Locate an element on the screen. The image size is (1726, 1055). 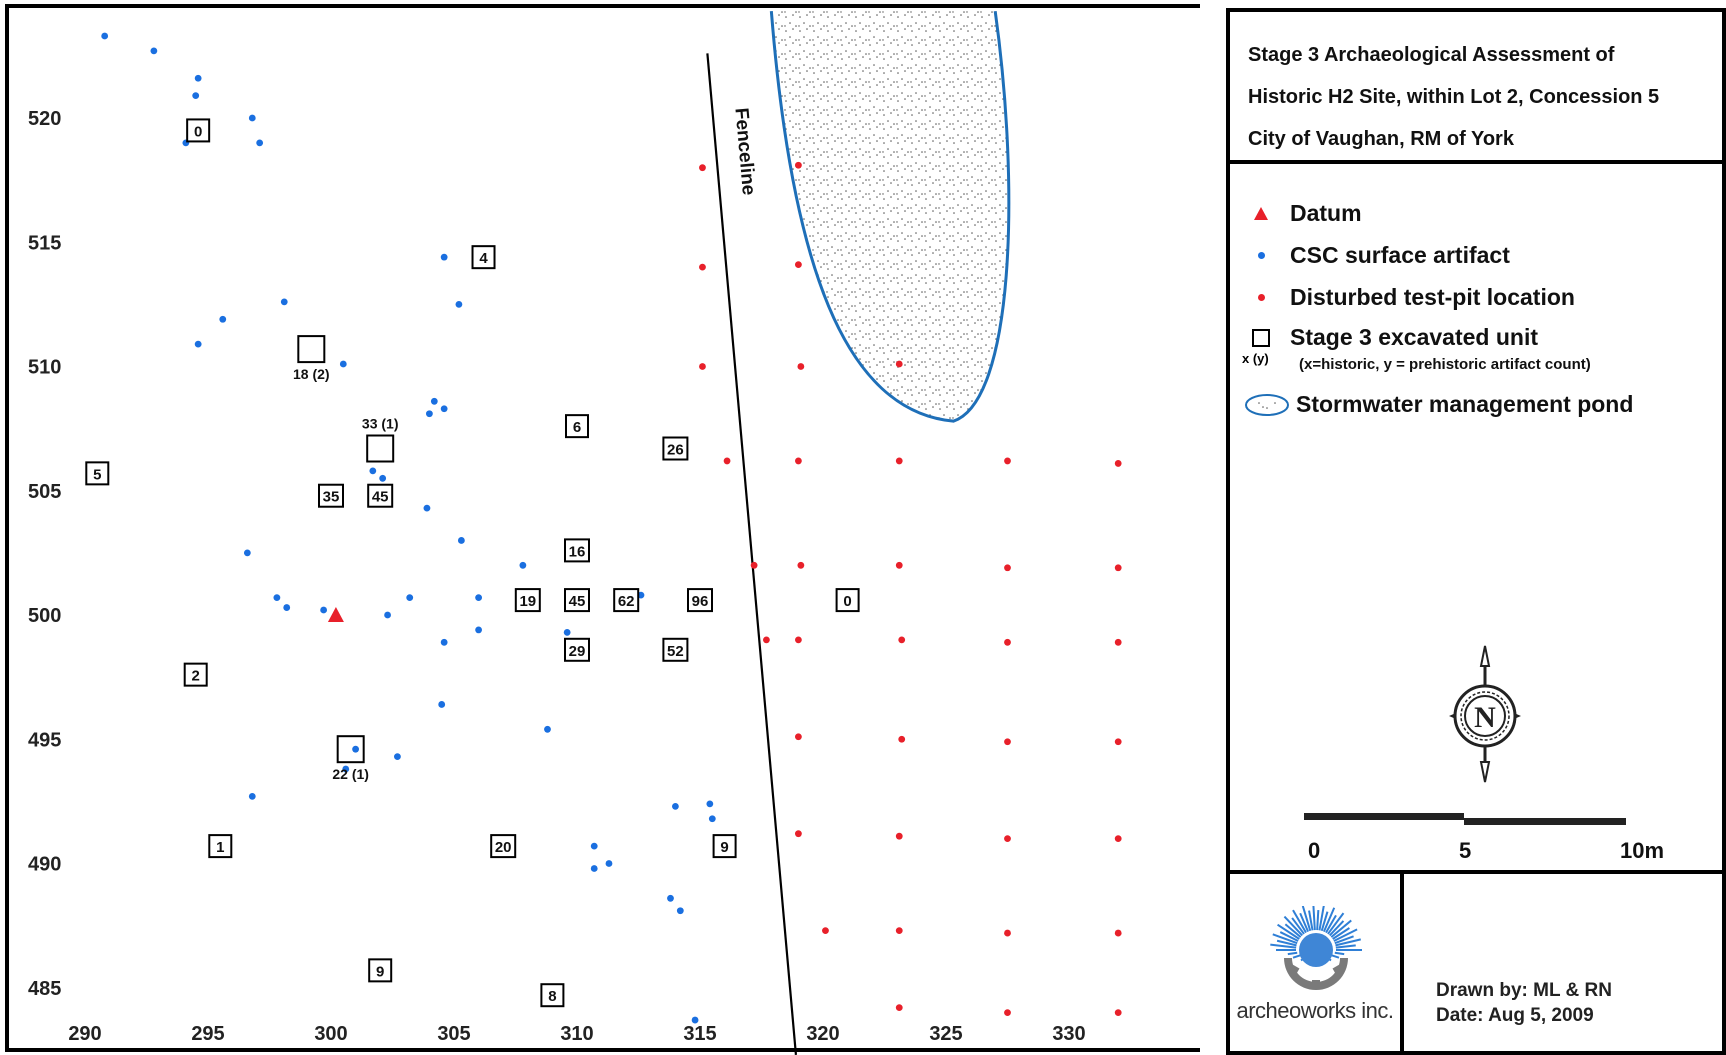
y-tick-label: 500 is located at coordinates (44, 616).